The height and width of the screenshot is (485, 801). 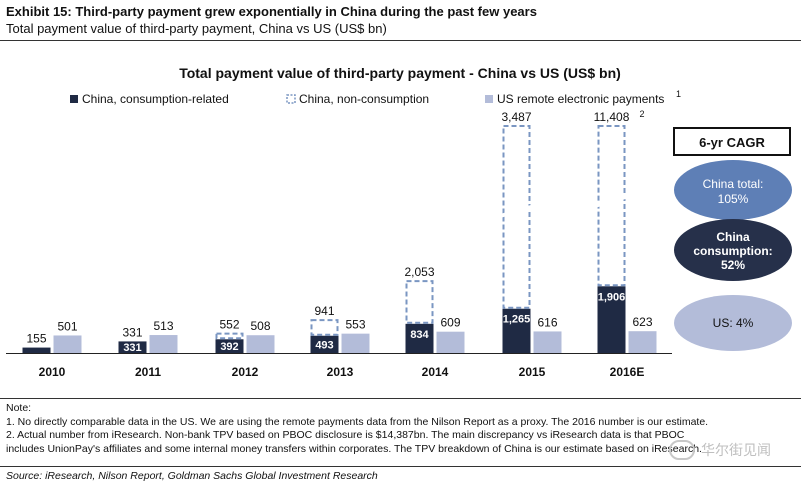 I want to click on category-label: 2015, so click(x=532, y=372).